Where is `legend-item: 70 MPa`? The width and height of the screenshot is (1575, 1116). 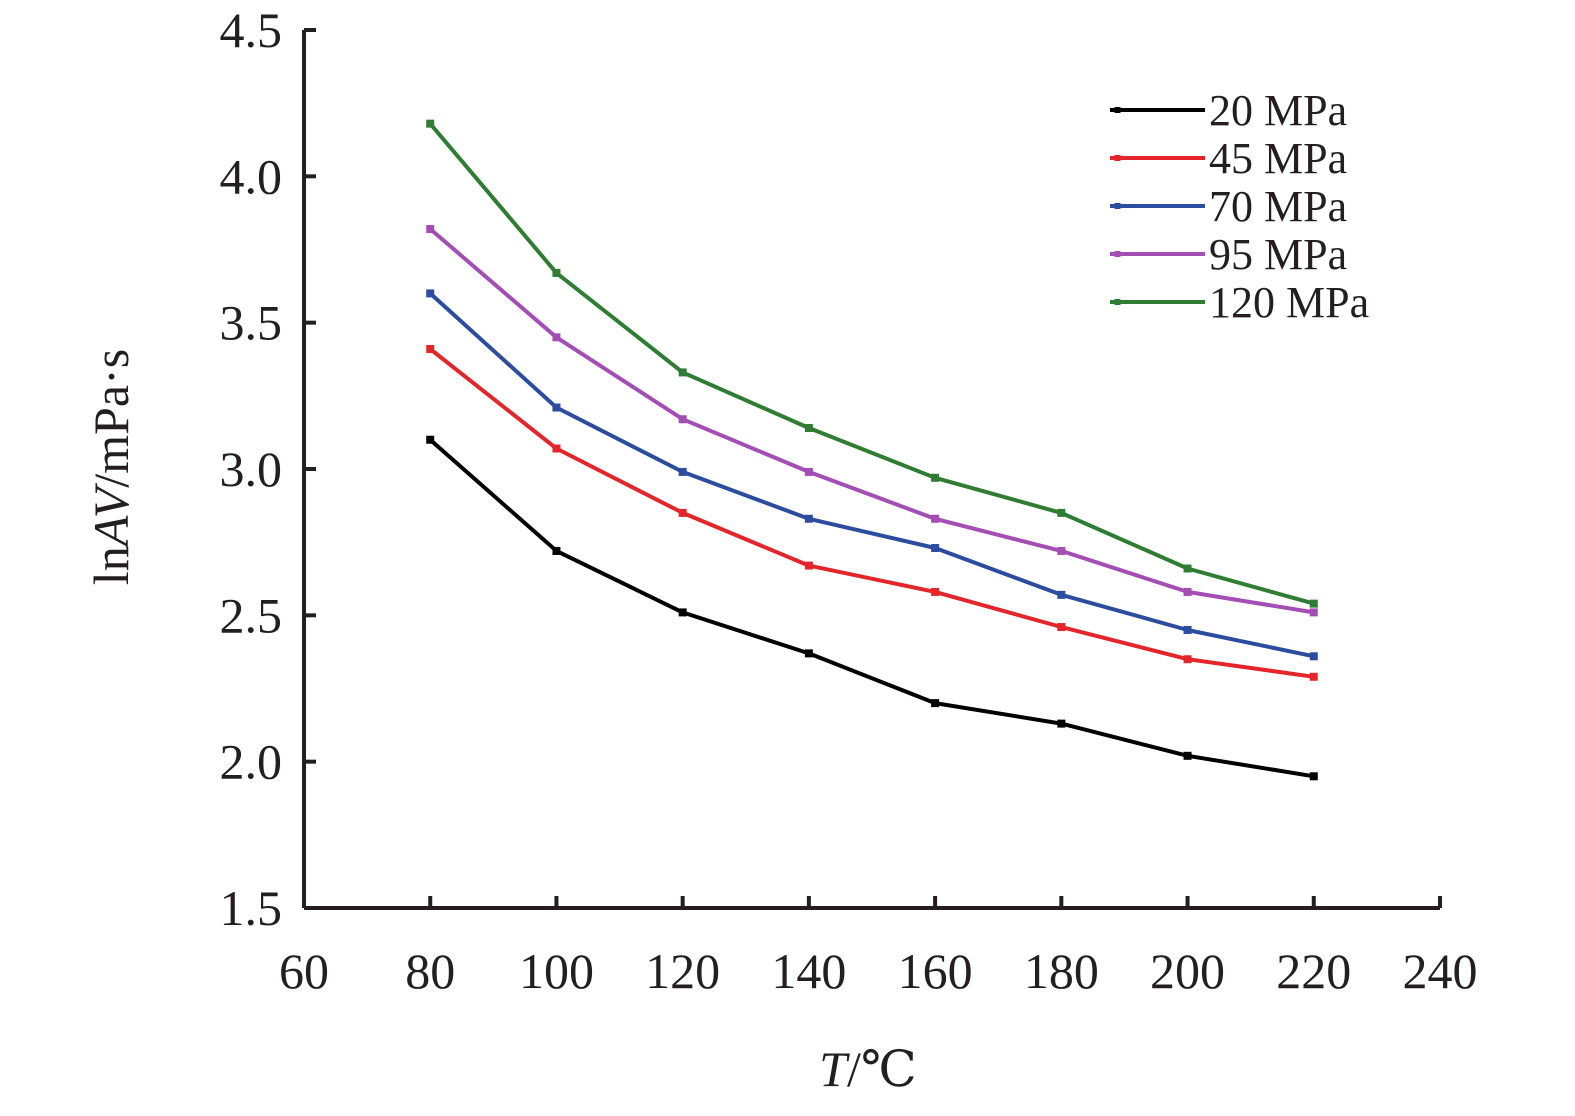
legend-item: 70 MPa is located at coordinates (1228, 206).